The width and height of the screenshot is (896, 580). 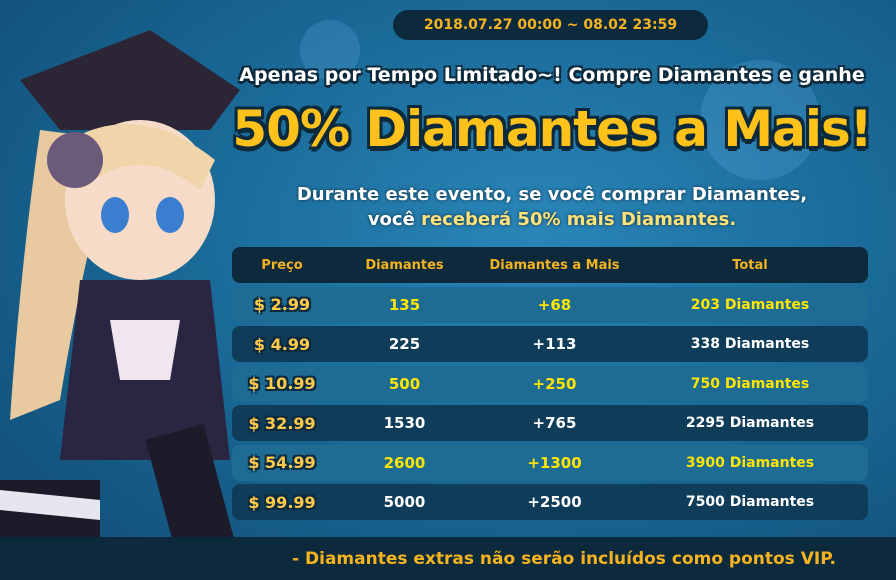 I want to click on cell-total-container: 203 Diamantes, so click(x=750, y=305).